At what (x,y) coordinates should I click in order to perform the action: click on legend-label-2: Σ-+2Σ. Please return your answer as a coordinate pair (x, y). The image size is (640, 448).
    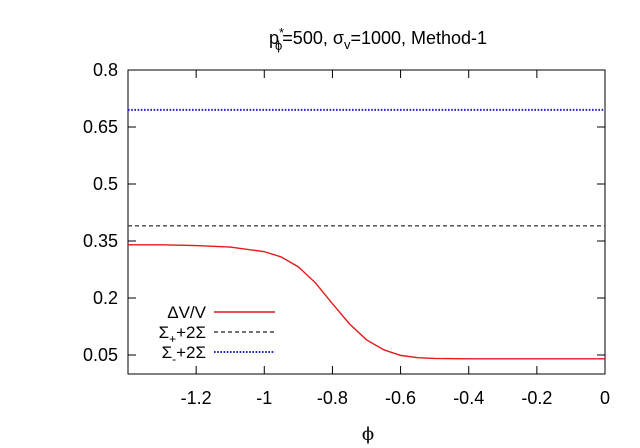
    Looking at the image, I should click on (184, 354).